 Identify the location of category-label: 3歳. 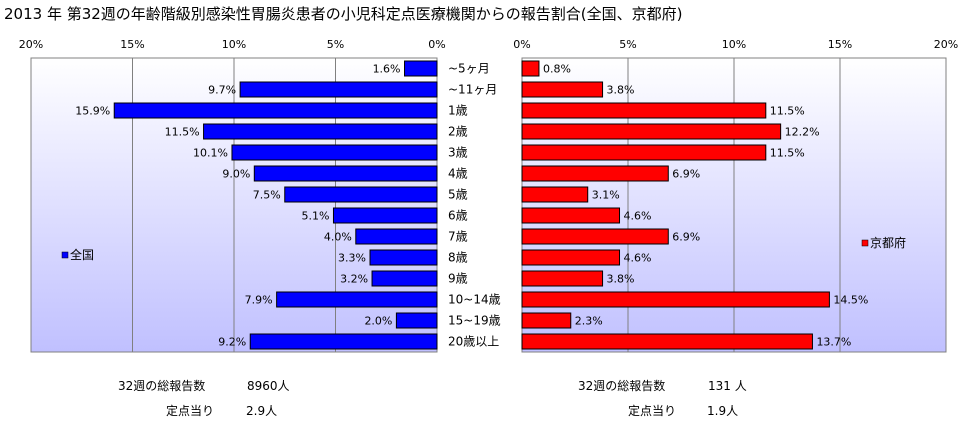
(458, 153).